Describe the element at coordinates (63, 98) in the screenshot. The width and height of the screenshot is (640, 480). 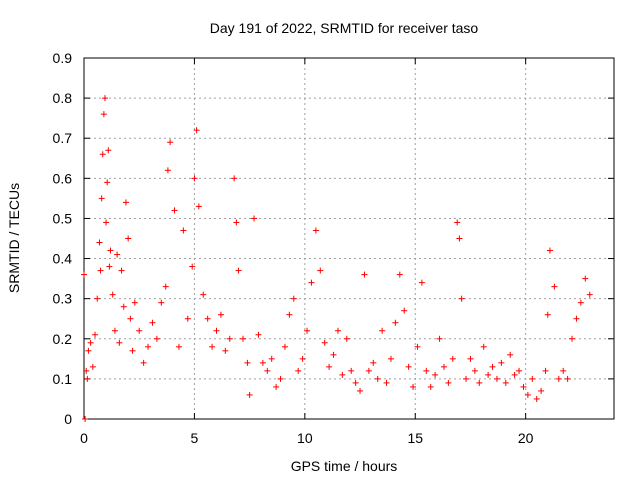
I see `y-tick-label: 0.8` at that location.